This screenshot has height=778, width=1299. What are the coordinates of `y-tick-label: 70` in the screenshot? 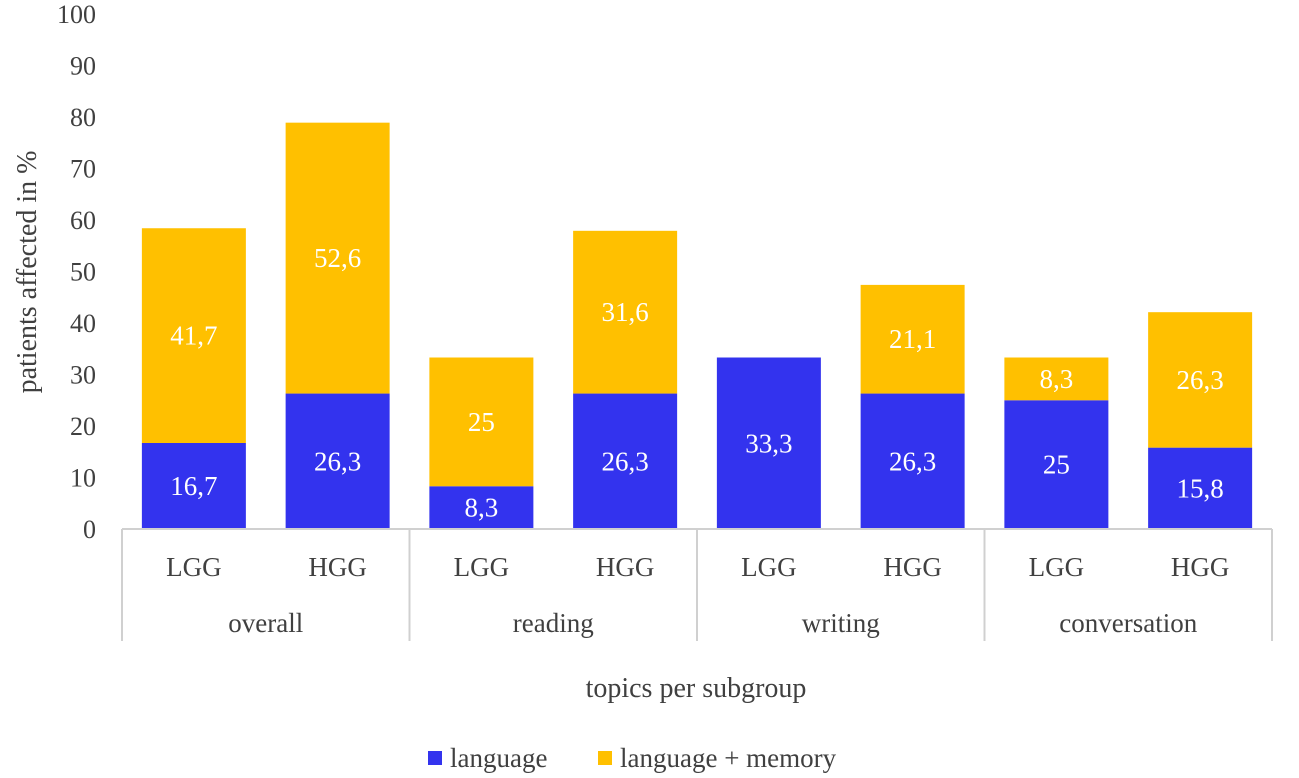 It's located at (83, 169).